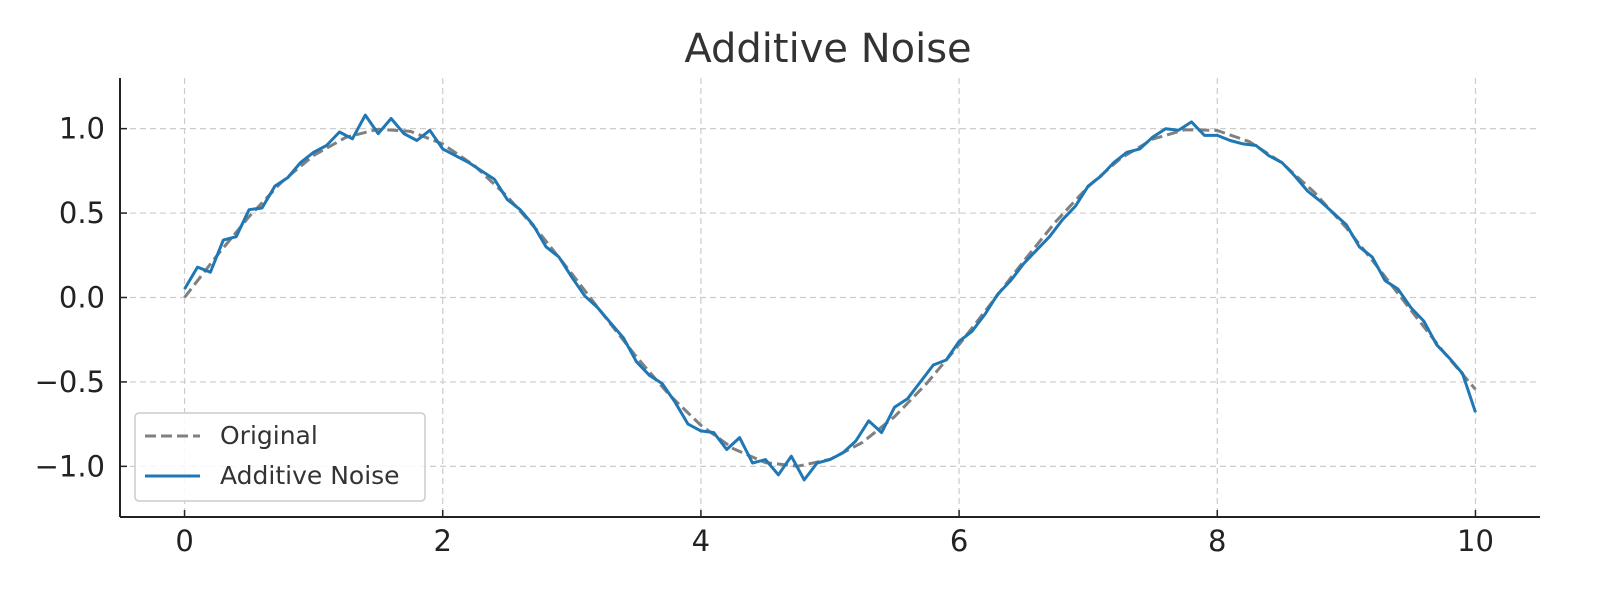  What do you see at coordinates (82, 213) in the screenshot?
I see `y-tick-label-1: 0.5` at bounding box center [82, 213].